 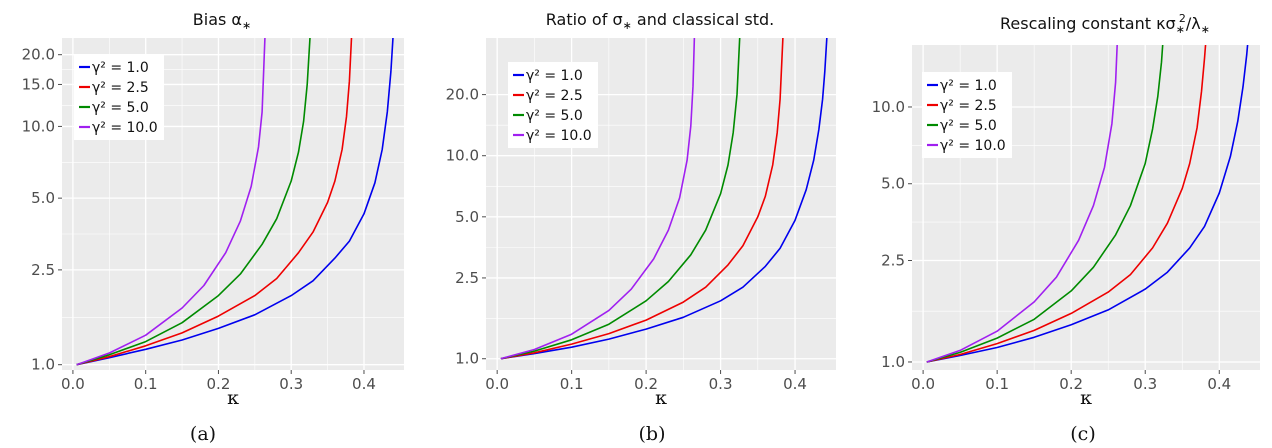 What do you see at coordinates (203, 434) in the screenshot?
I see `panel-caption: (a)` at bounding box center [203, 434].